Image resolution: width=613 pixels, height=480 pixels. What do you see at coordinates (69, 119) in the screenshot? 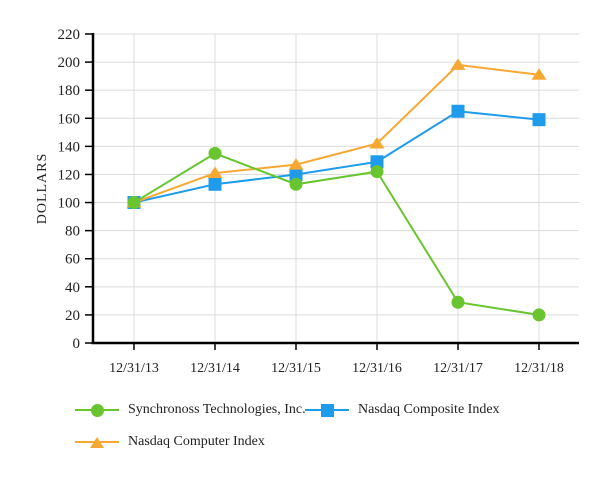
I see `y-tick-label: 160` at bounding box center [69, 119].